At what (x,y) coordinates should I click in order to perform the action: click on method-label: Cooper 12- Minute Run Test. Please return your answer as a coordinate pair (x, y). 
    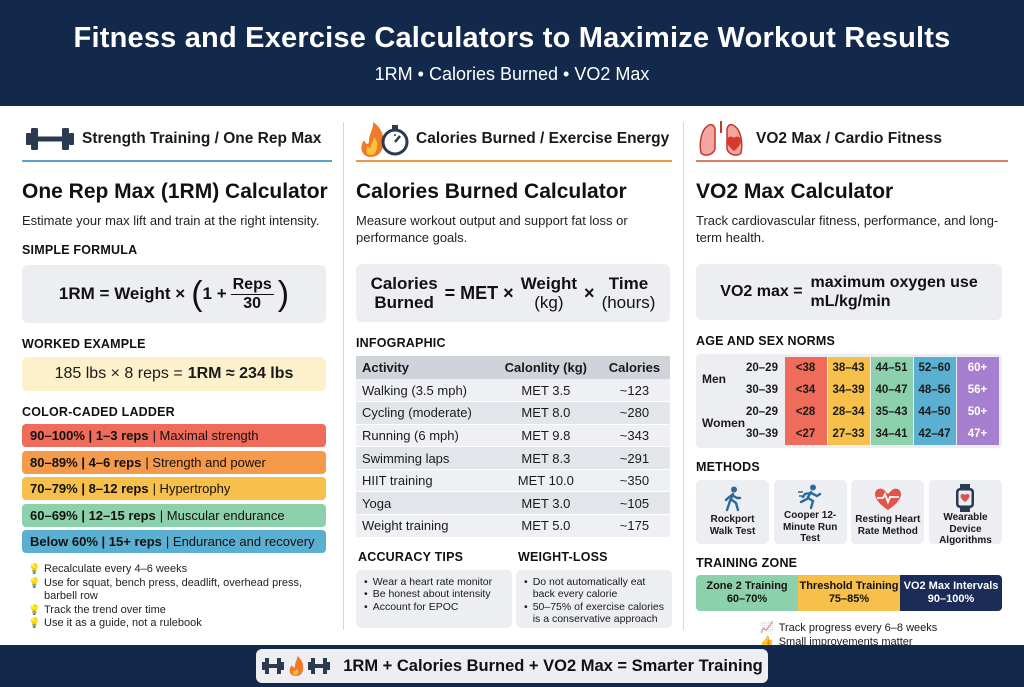
    Looking at the image, I should click on (810, 527).